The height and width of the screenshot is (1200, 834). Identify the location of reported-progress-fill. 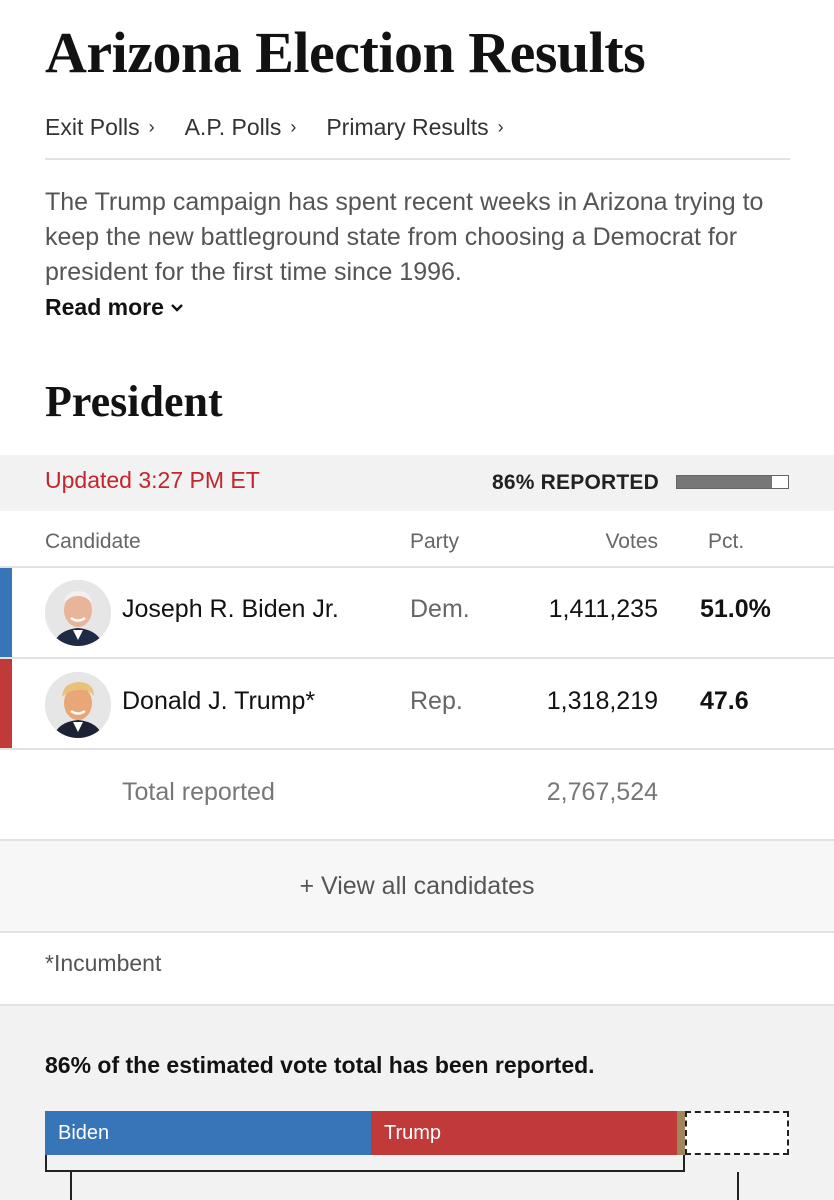
(725, 482).